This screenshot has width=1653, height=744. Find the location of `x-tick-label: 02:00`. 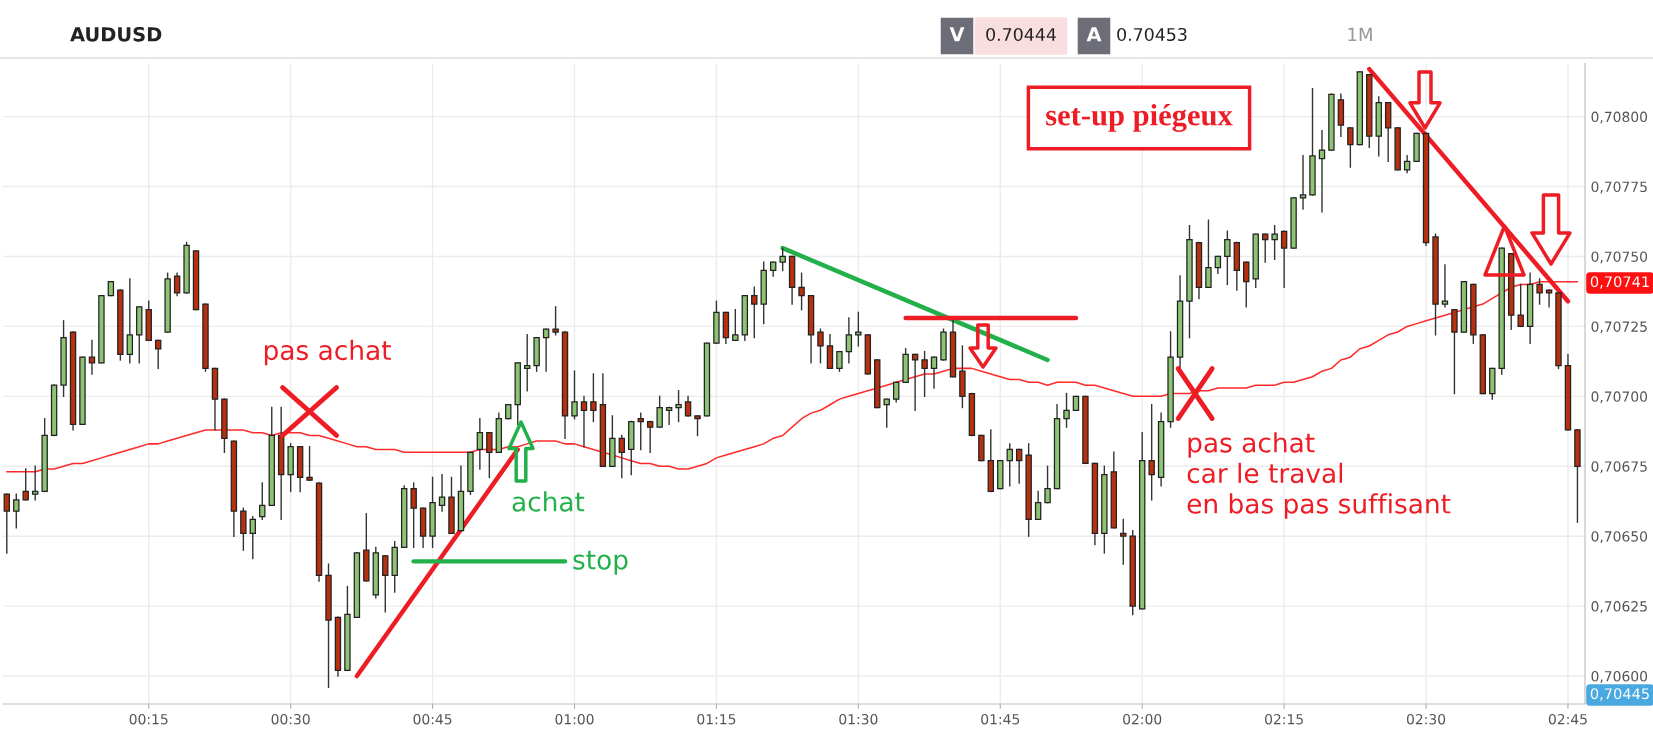

x-tick-label: 02:00 is located at coordinates (1142, 719).